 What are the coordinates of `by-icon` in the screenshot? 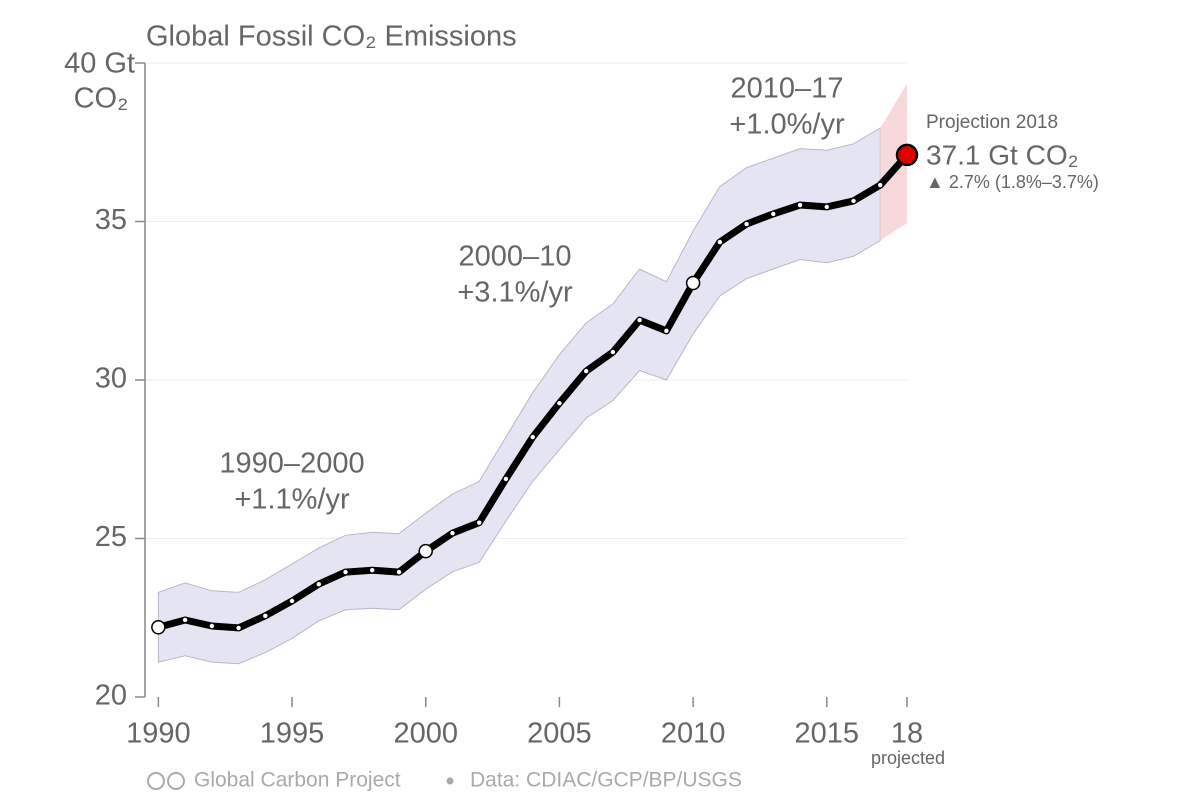 It's located at (176, 781).